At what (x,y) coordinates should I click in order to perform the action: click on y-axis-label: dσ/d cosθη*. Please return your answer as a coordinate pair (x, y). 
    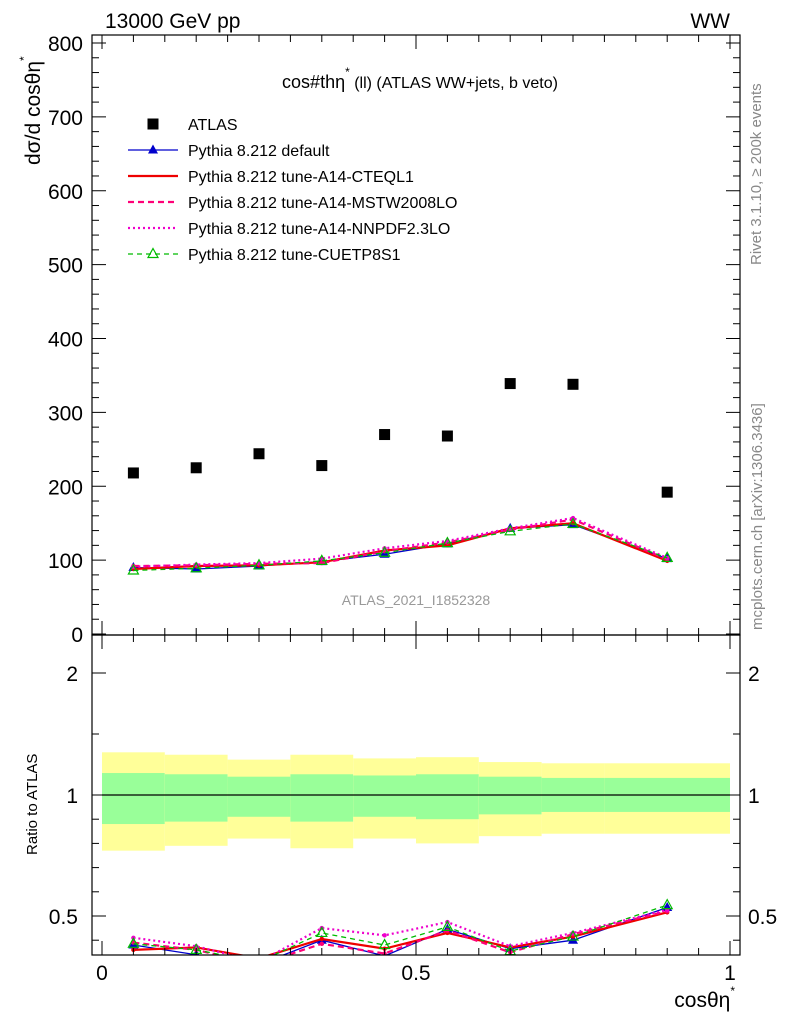
    Looking at the image, I should click on (31, 110).